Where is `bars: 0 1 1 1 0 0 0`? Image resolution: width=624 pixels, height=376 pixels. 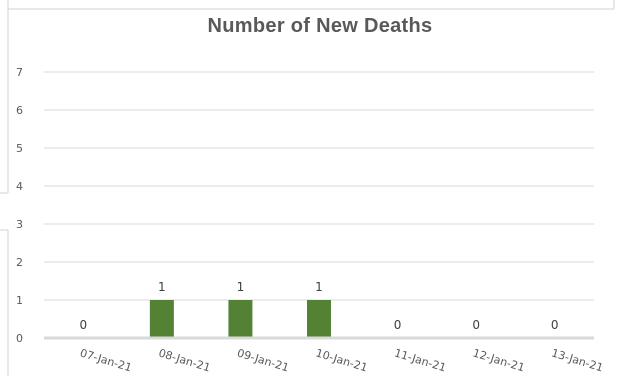
bars: 0 1 1 1 0 0 0 is located at coordinates (319, 309).